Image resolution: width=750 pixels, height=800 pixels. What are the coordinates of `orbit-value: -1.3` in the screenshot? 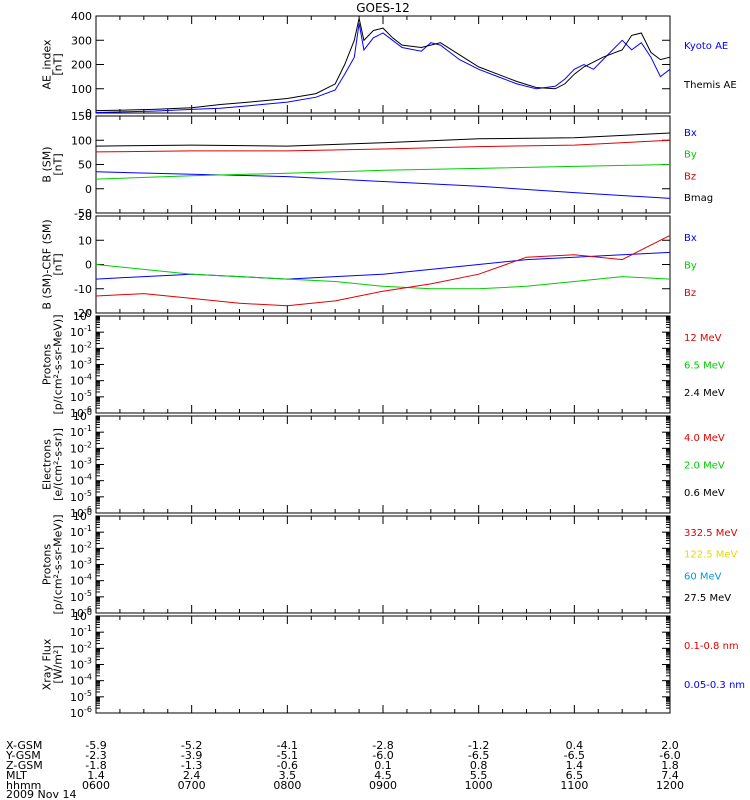 It's located at (191, 765).